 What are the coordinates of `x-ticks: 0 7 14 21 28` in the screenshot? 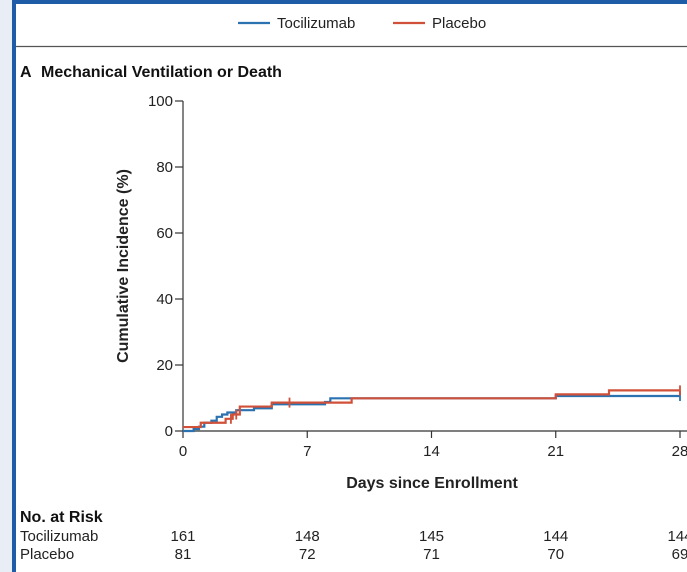 It's located at (433, 445).